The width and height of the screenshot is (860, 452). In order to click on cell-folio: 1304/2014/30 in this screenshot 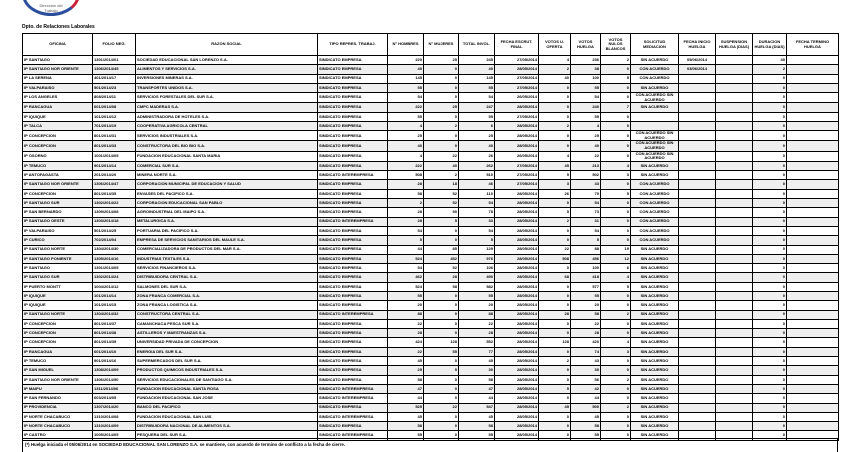, I will do `click(114, 249)`.